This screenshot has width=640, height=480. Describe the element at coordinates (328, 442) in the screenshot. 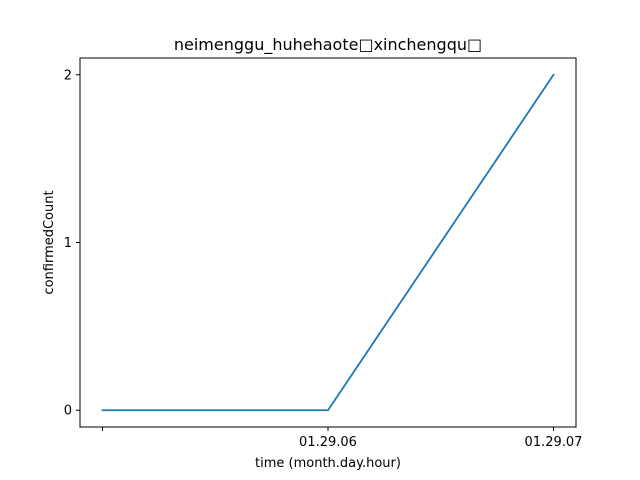

I see `x-tick-label: 01.29.06` at that location.